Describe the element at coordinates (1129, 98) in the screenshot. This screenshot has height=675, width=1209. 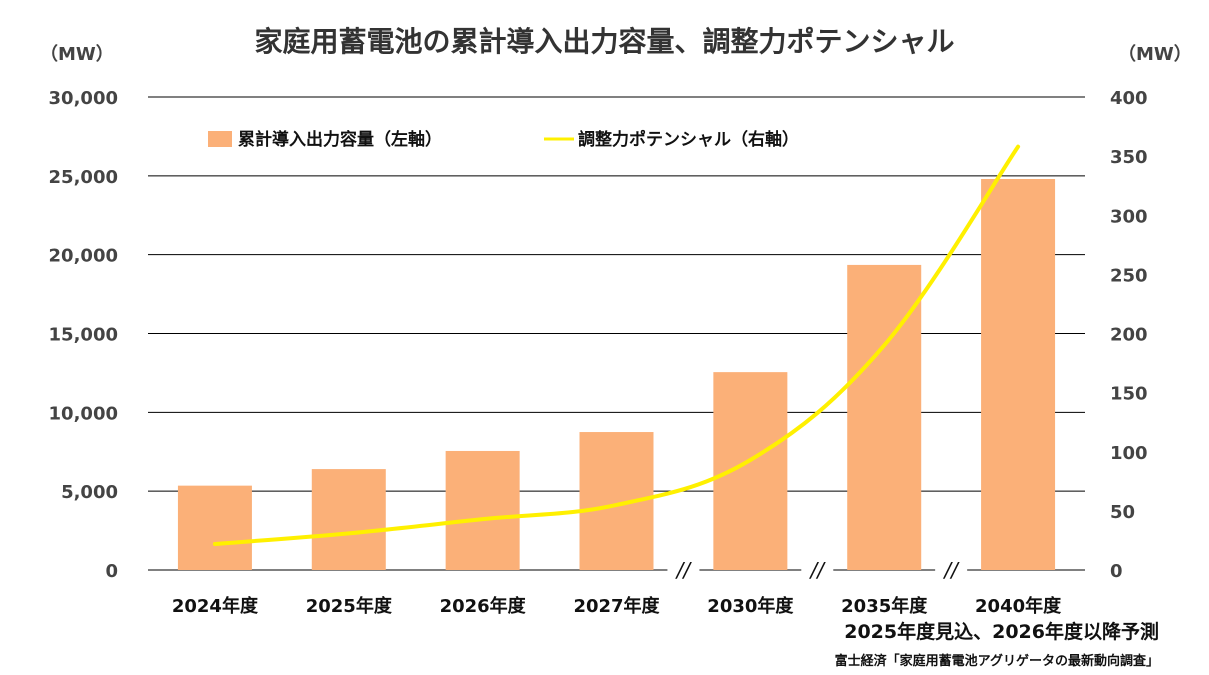
I see `right-tick-label: 400` at that location.